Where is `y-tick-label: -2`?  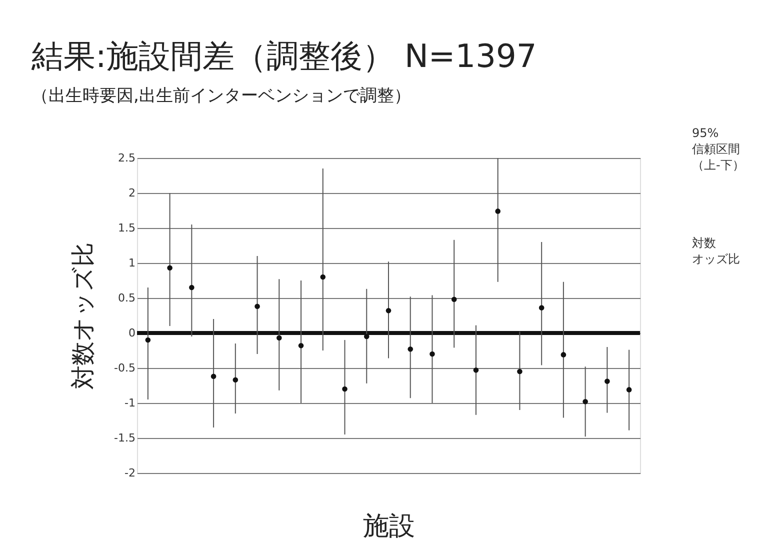 y-tick-label: -2 is located at coordinates (130, 473).